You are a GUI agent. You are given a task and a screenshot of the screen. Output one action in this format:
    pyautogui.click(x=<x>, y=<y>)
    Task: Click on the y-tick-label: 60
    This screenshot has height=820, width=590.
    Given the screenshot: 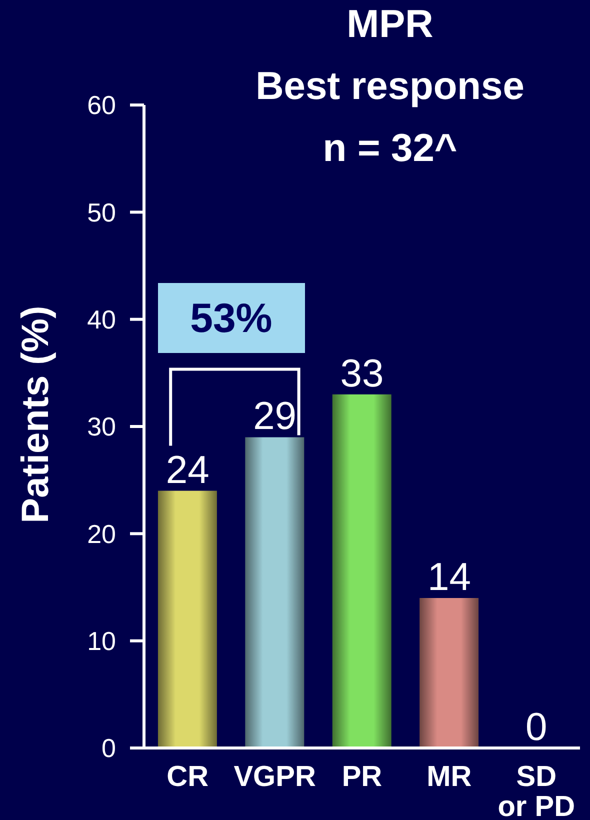 What is the action you would take?
    pyautogui.click(x=101, y=105)
    